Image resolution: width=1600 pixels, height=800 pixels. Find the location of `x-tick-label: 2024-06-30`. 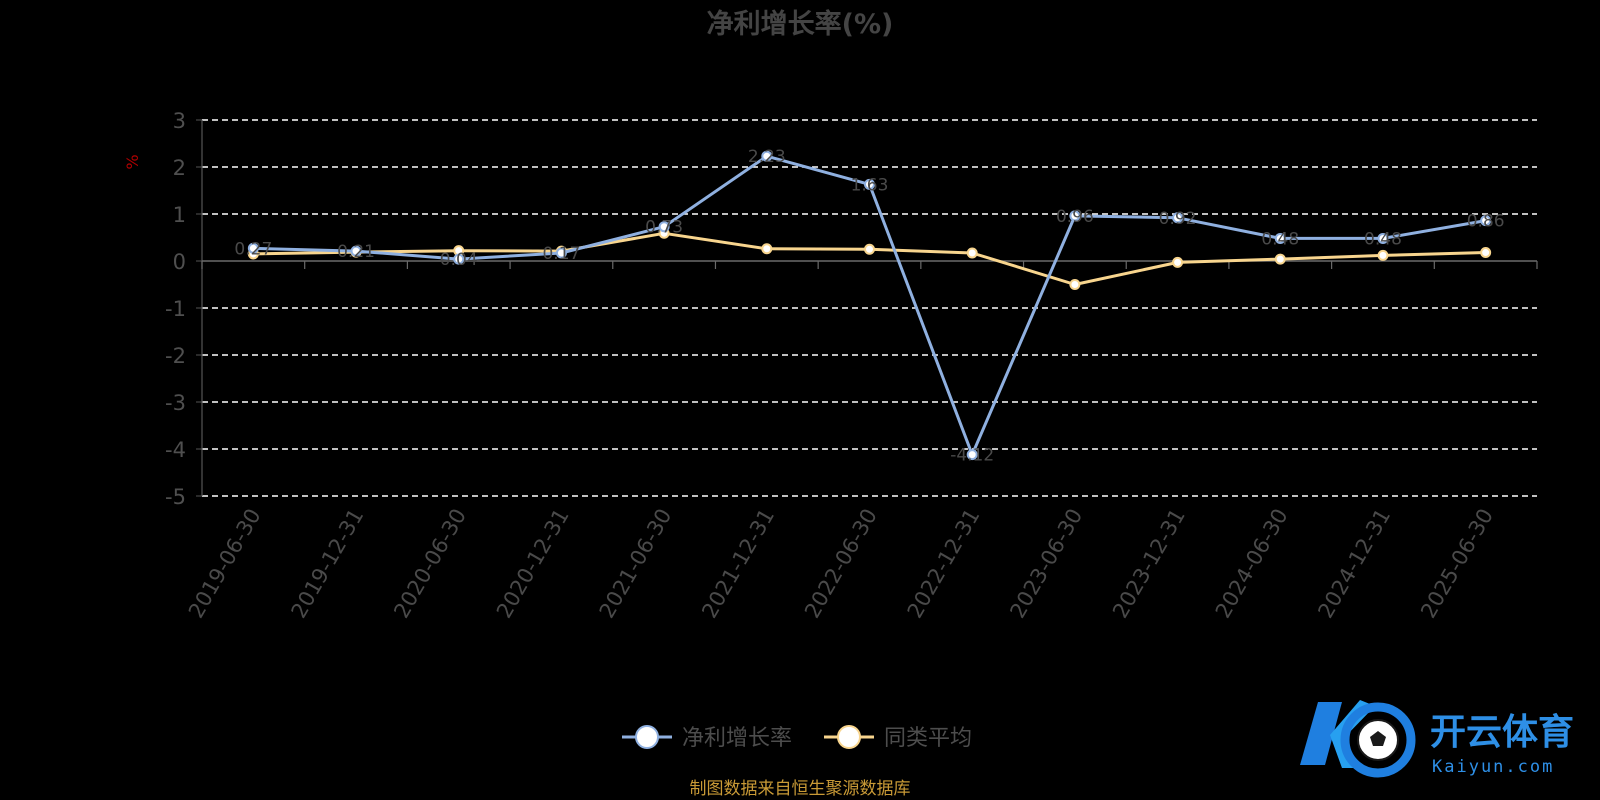

x-tick-label: 2024-06-30 is located at coordinates (1252, 564).